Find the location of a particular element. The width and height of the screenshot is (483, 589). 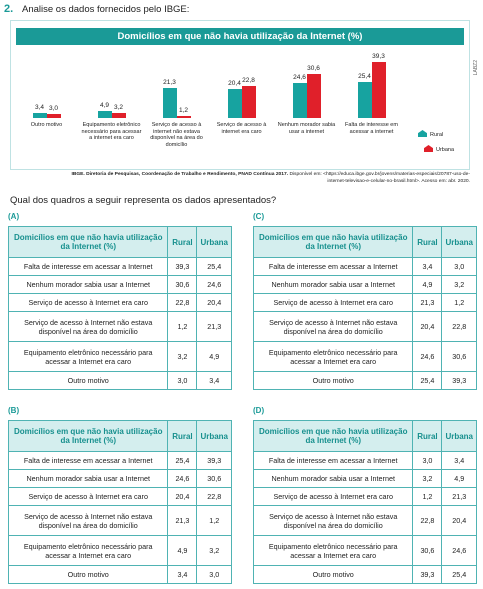

question-intro: Analise os dados fornecidos pelo IBGE: is located at coordinates (106, 9).